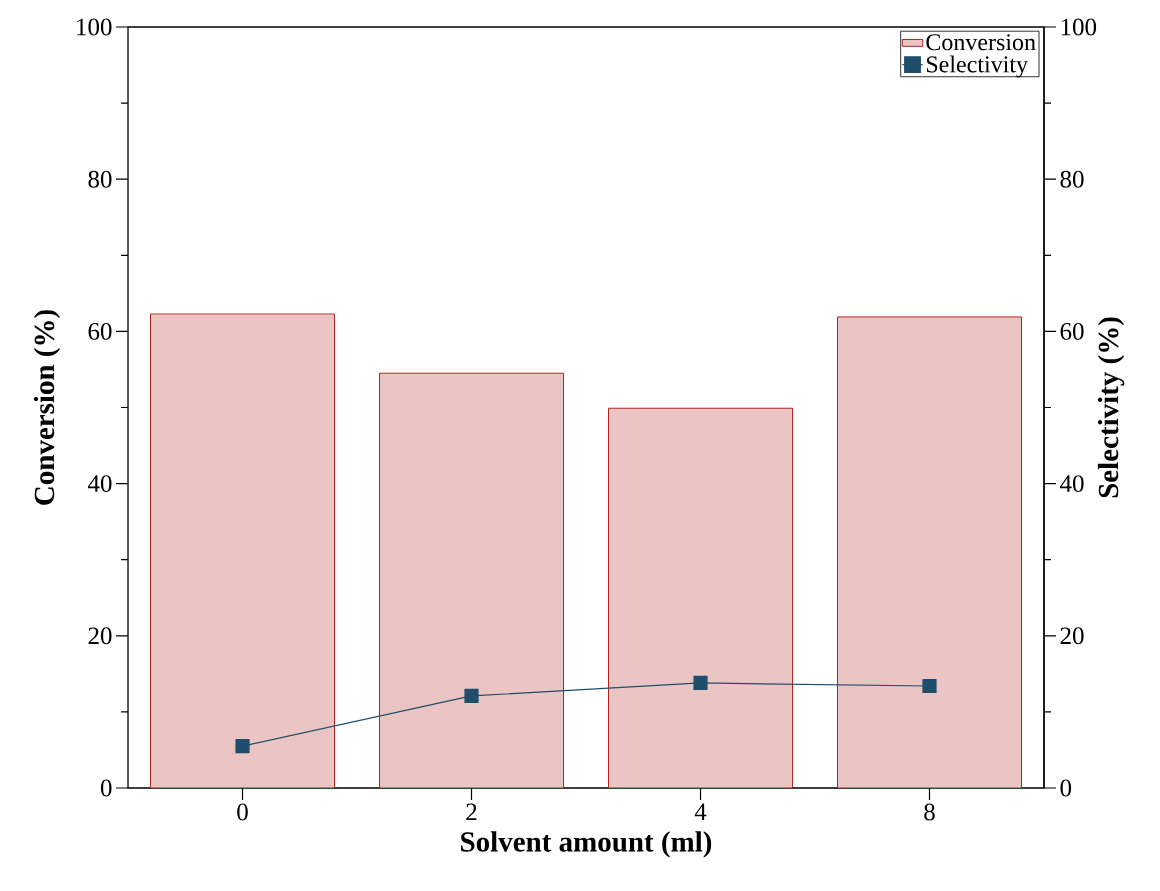 The image size is (1160, 891). I want to click on x-axis-title: Solvent amount (ml), so click(586, 844).